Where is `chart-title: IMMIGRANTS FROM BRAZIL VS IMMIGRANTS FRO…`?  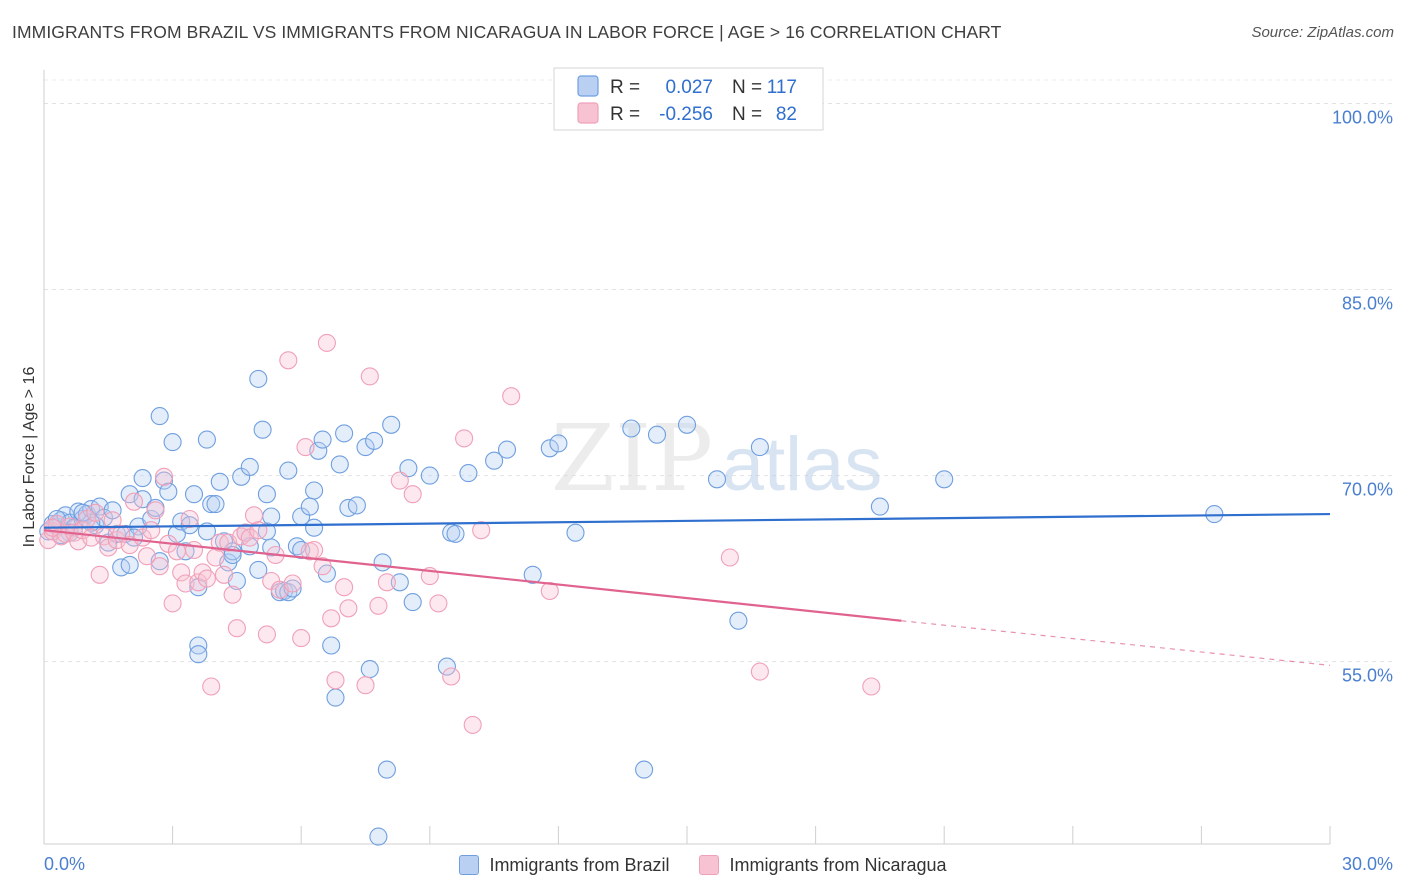
chart-title: IMMIGRANTS FROM BRAZIL VS IMMIGRANTS FRO… is located at coordinates (507, 32).